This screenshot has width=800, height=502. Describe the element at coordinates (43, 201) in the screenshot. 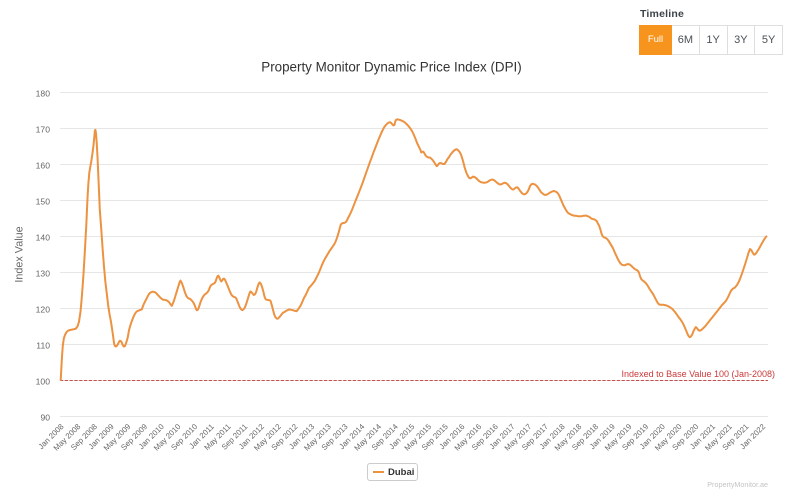

I see `svg-text: 150` at that location.